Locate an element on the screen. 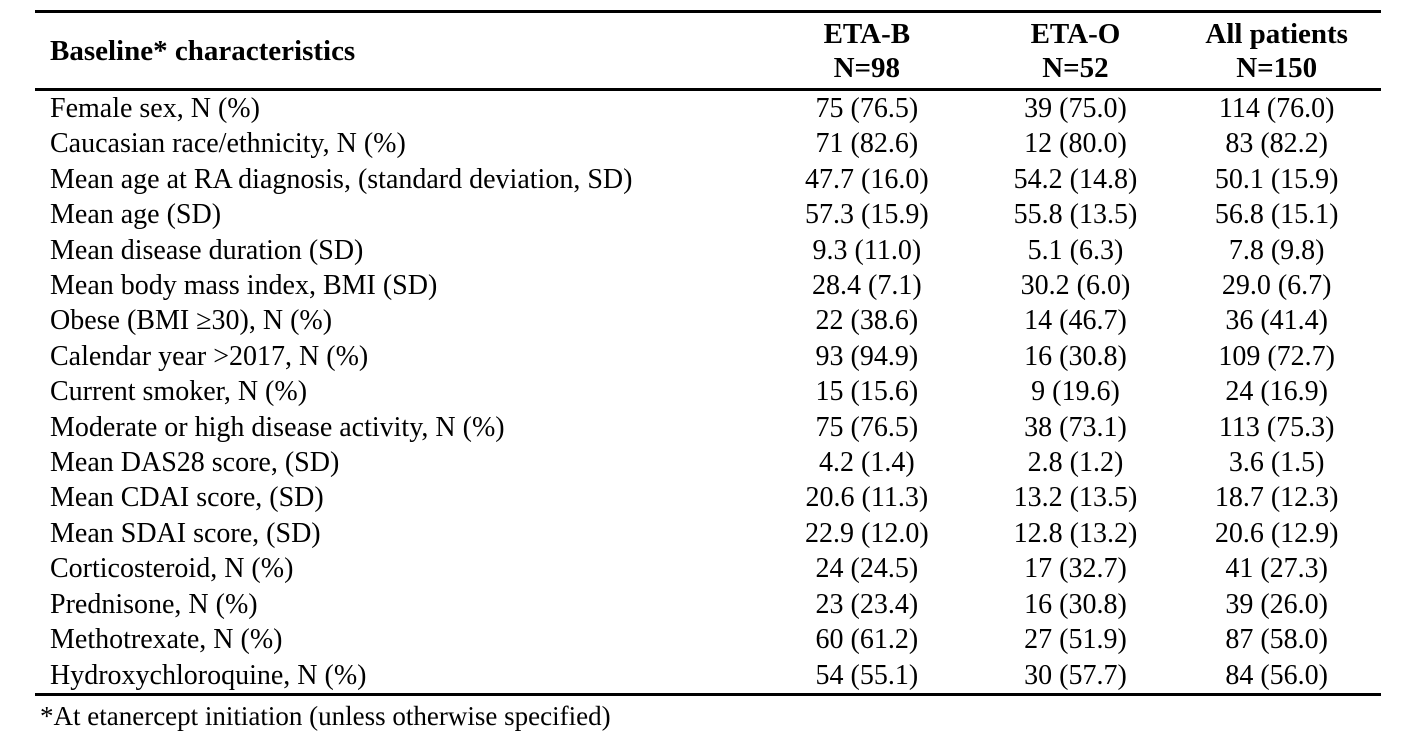 This screenshot has height=750, width=1412. eta-b-value: 15 (15.6) is located at coordinates (867, 392).